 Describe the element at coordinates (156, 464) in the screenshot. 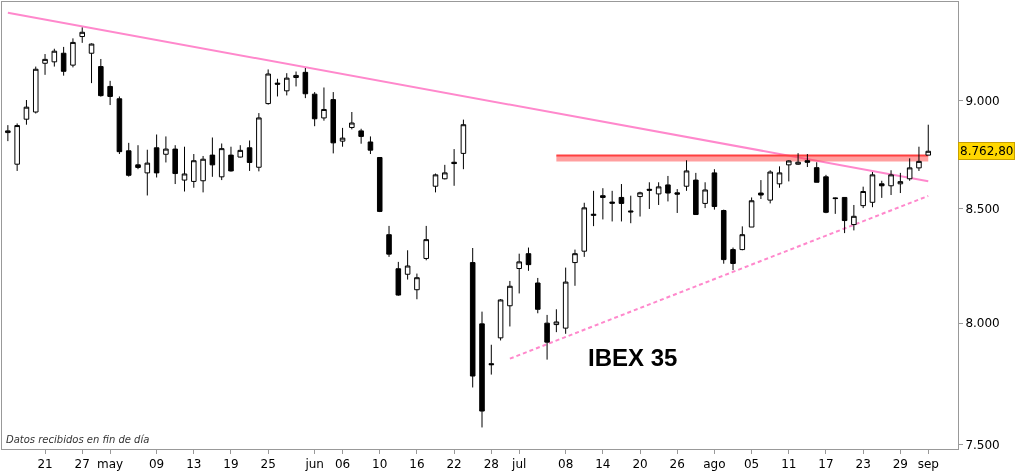

I see `x-tick-label: 09` at that location.